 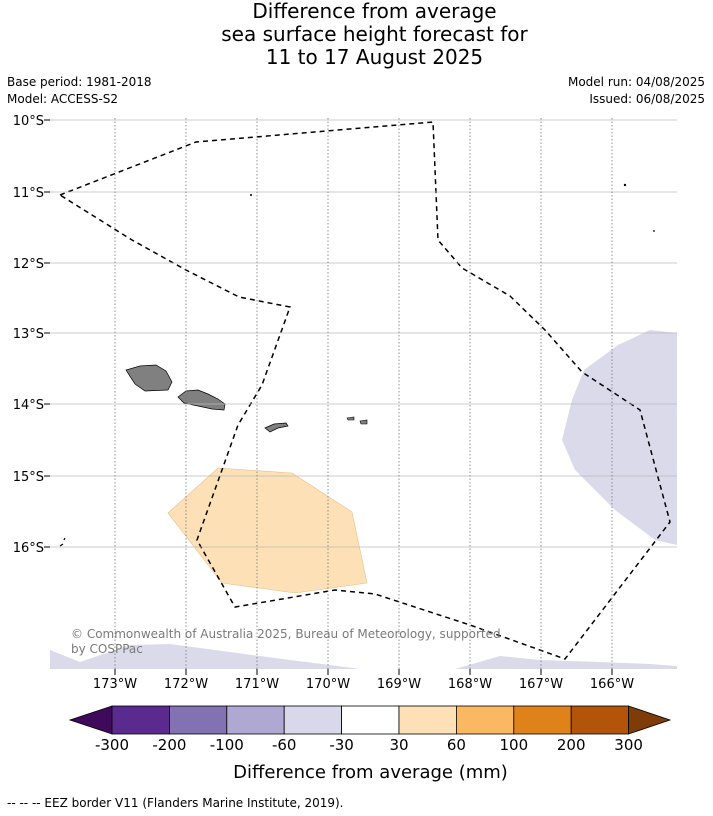 I want to click on colorbar-extend-high, so click(x=650, y=720).